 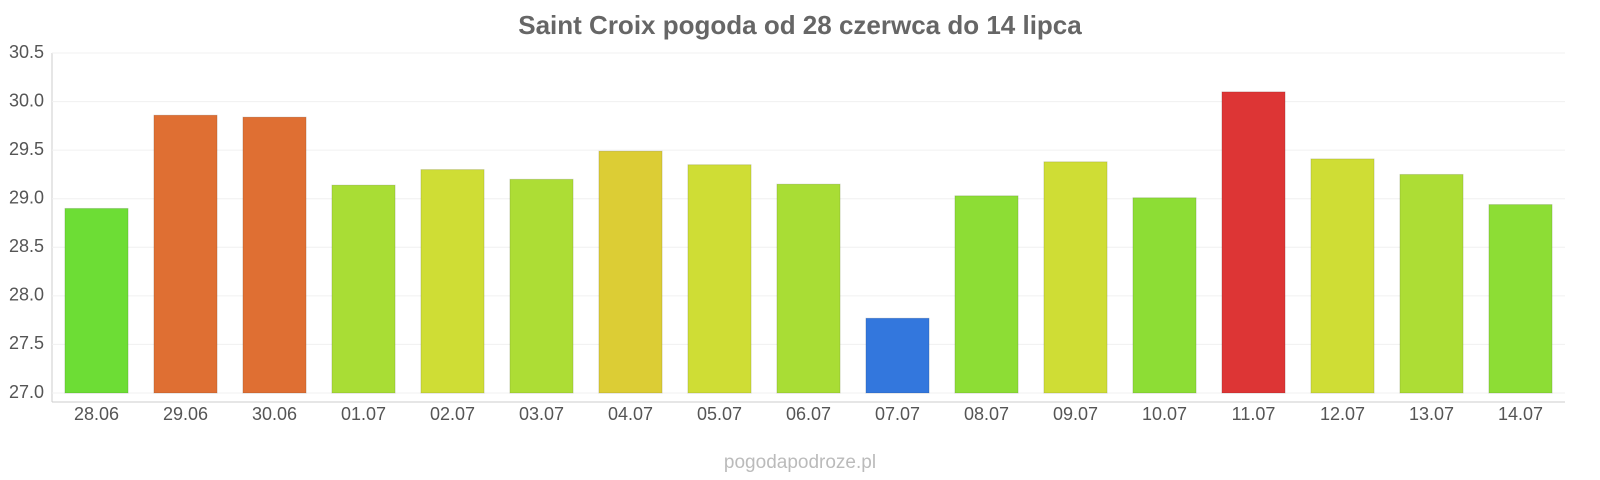 What do you see at coordinates (1520, 414) in the screenshot?
I see `x-tick-label: 14.07` at bounding box center [1520, 414].